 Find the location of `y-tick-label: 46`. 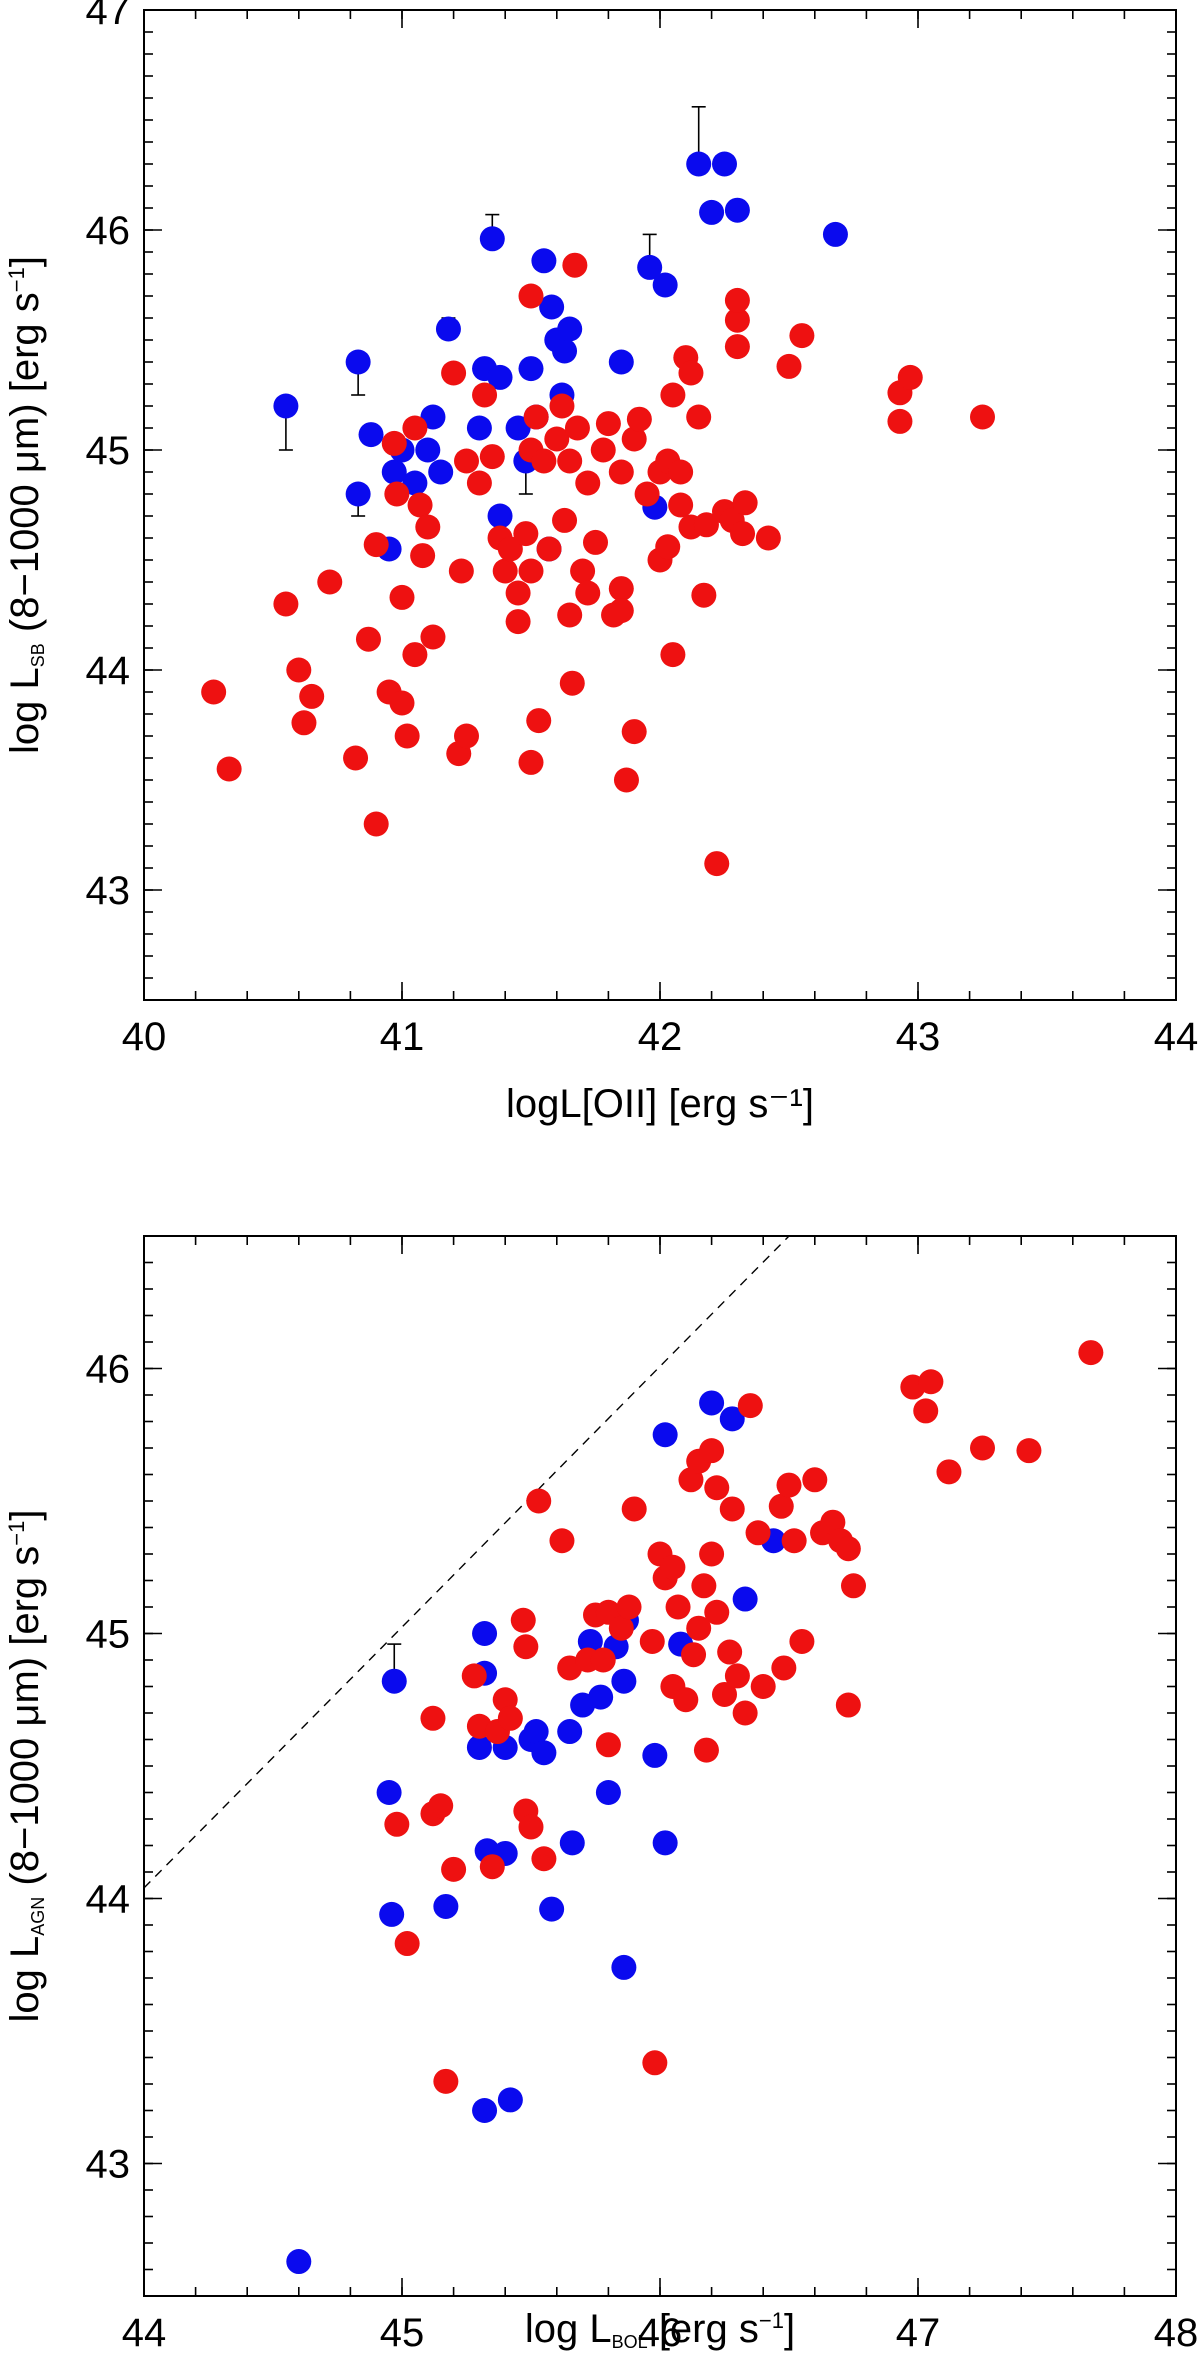

y-tick-label: 46 is located at coordinates (108, 1370).